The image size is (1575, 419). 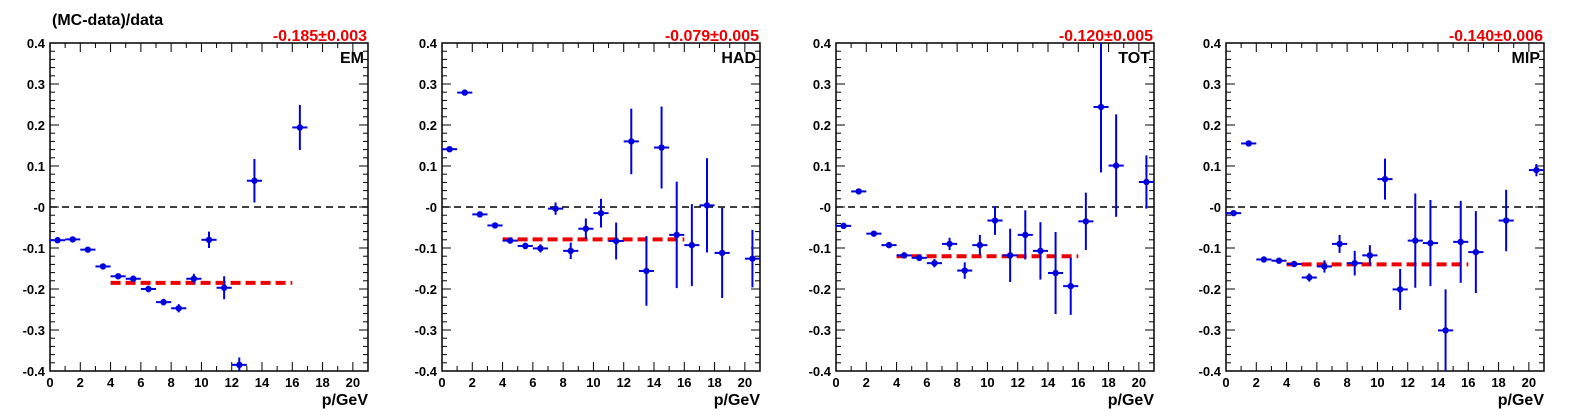 I want to click on x-axis-label: p/GeV, so click(x=345, y=400).